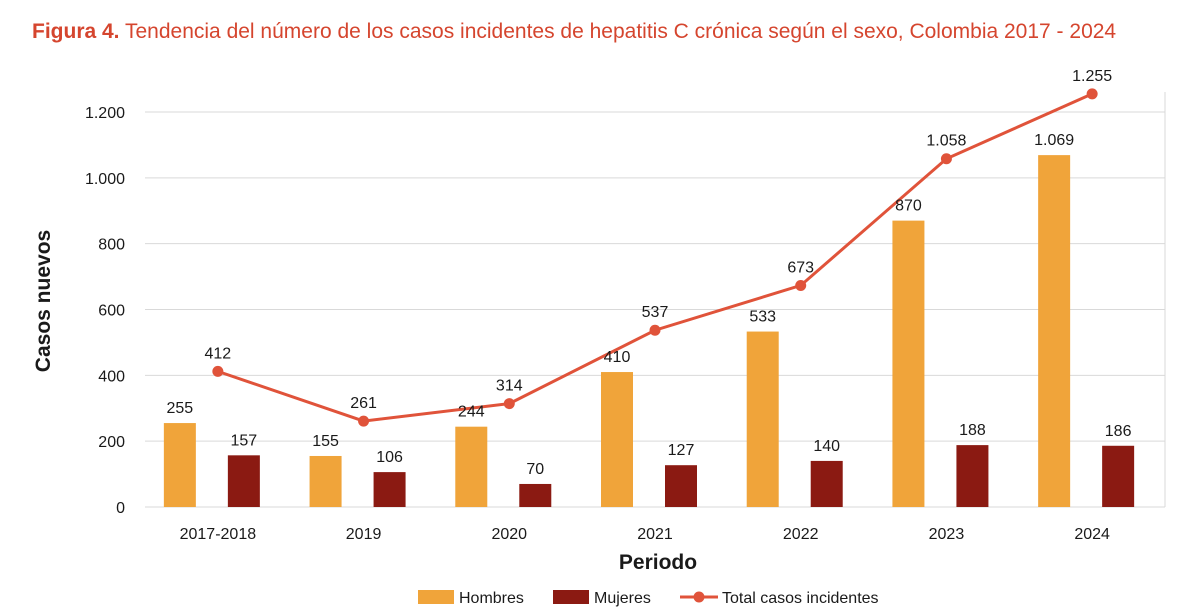  What do you see at coordinates (826, 446) in the screenshot?
I see `data-label-mujeres: 140` at bounding box center [826, 446].